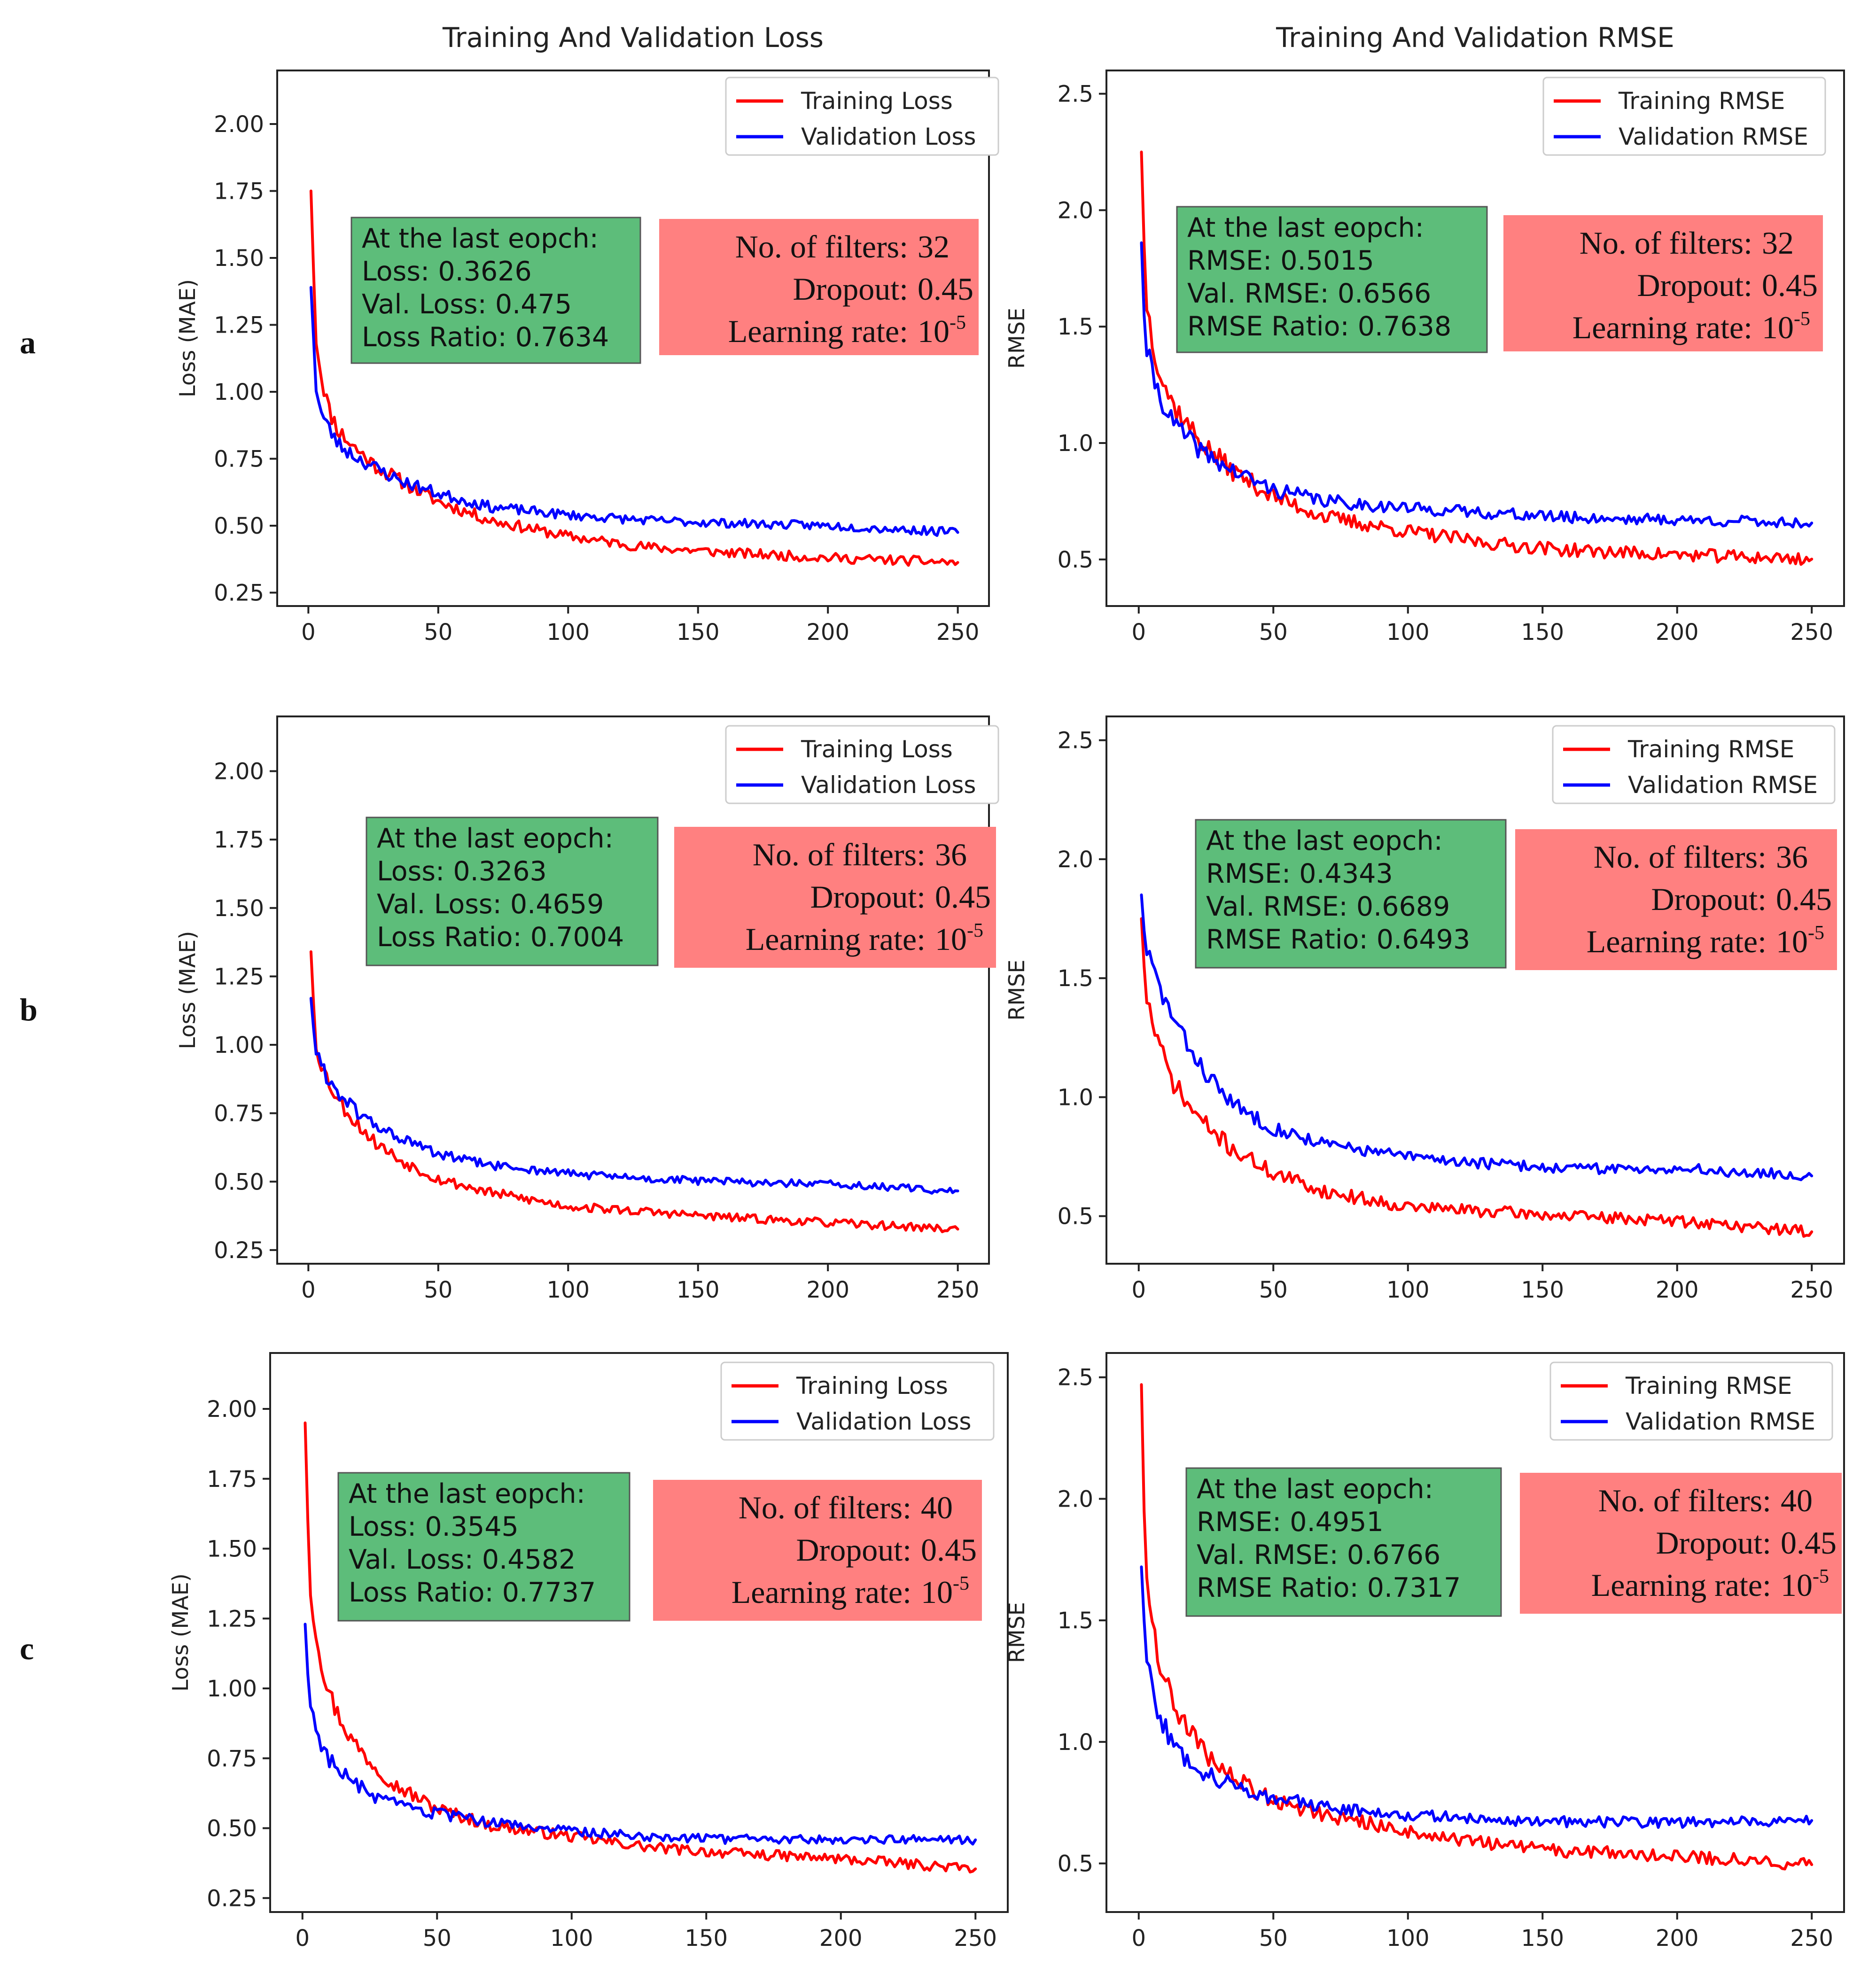 This screenshot has height=1967, width=1876. I want to click on stats-line: Val. RMSE: 0.6689, so click(1328, 906).